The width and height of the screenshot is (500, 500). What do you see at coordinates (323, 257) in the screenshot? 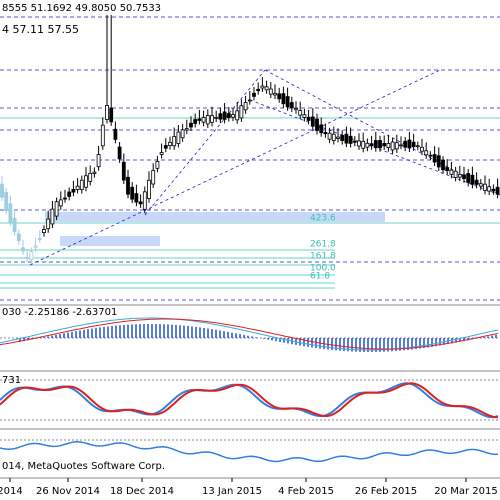
I see `fibo-label: 161.8` at bounding box center [323, 257].